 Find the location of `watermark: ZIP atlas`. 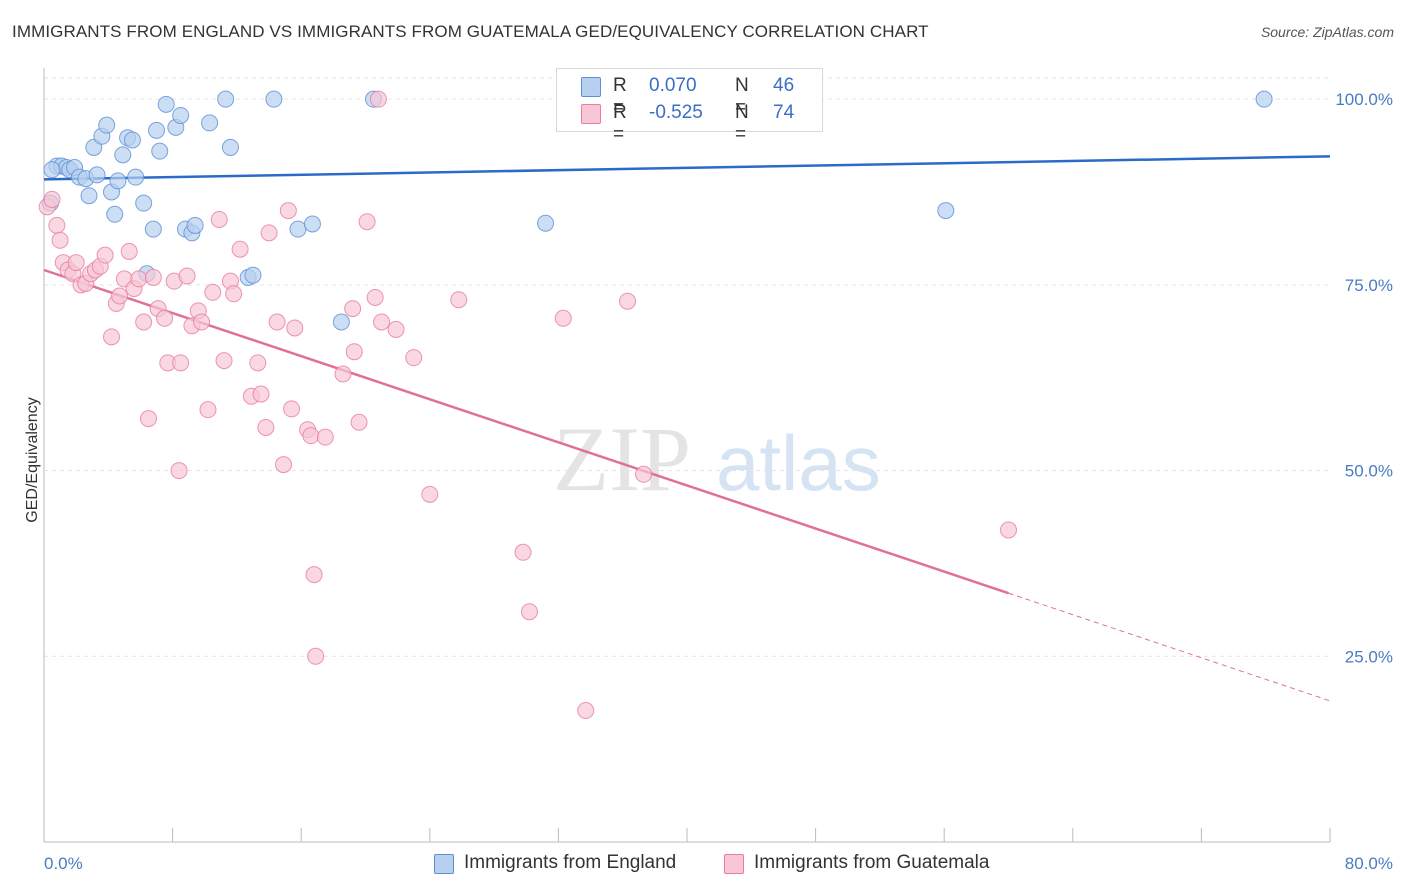

watermark: ZIP atlas is located at coordinates (717, 459).